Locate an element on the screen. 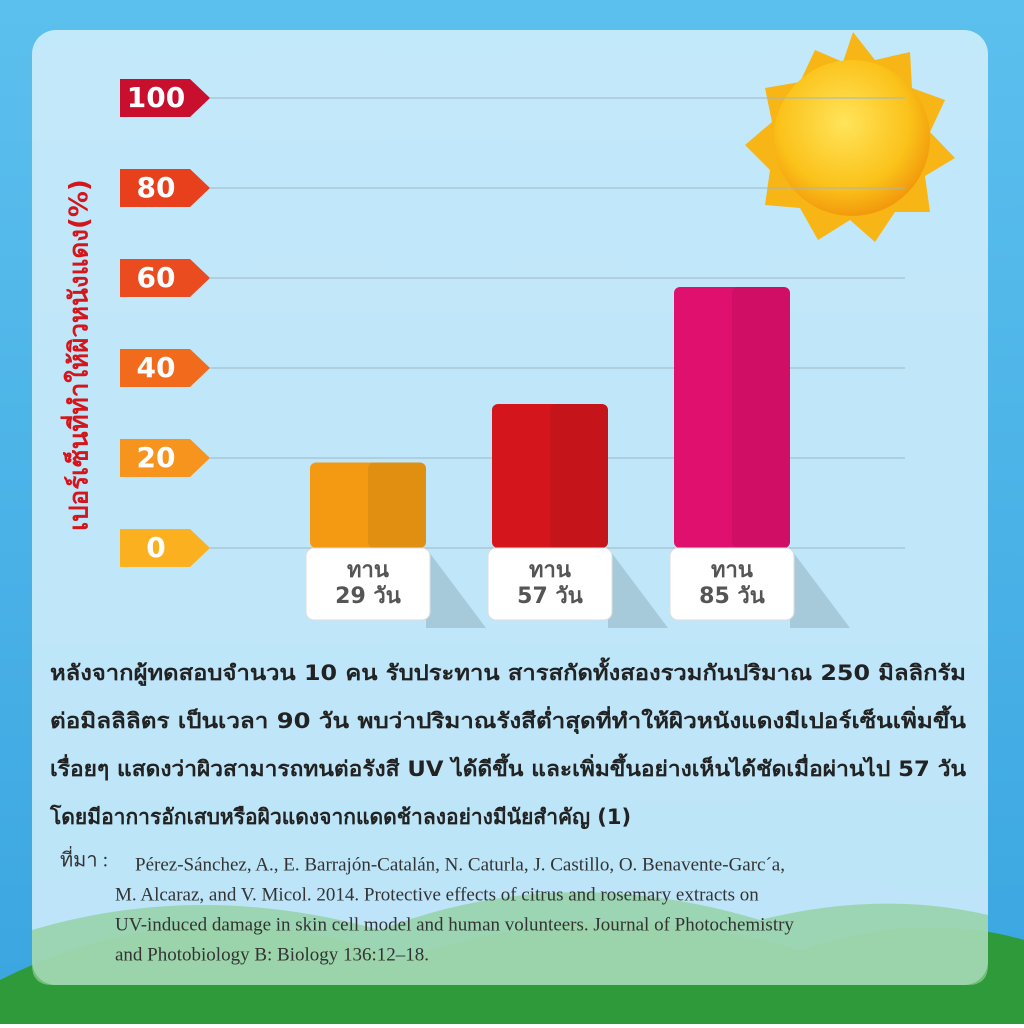 The image size is (1024, 1028). x-tick-label: ทาน 29 วัน is located at coordinates (368, 583).